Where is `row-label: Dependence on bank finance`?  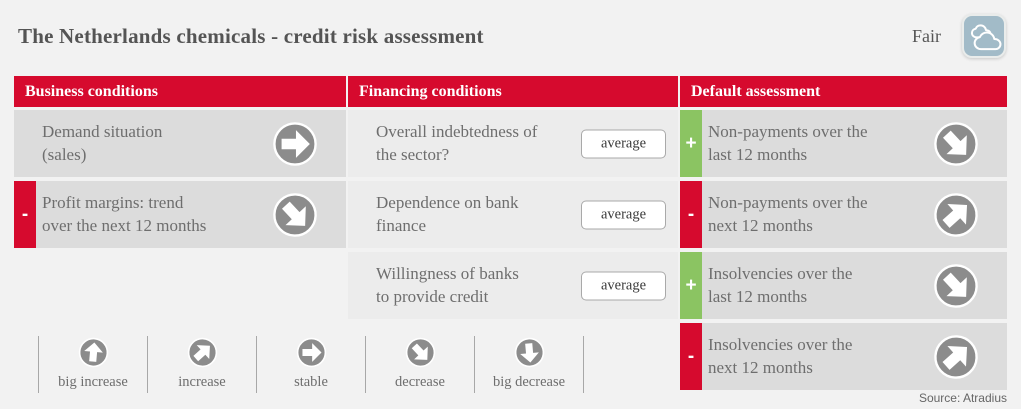
row-label: Dependence on bank finance is located at coordinates (447, 214).